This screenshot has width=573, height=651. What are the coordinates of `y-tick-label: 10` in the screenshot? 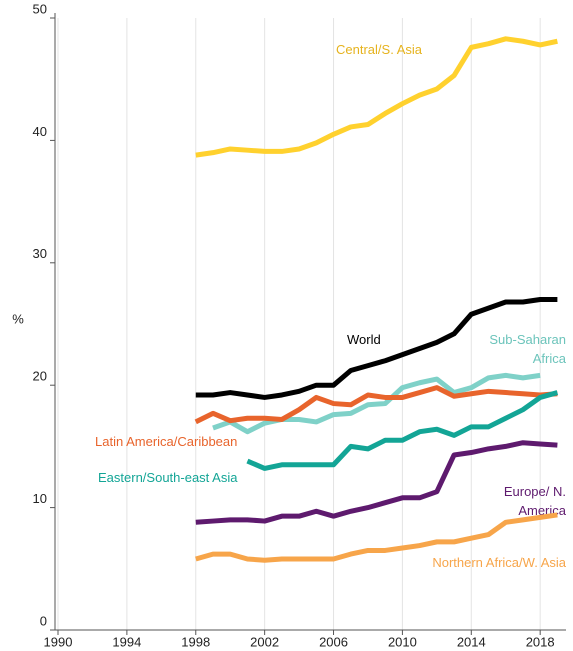 It's located at (40, 498).